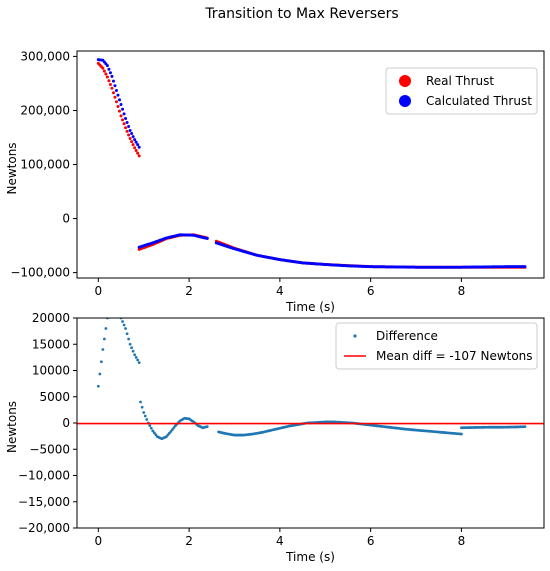 The width and height of the screenshot is (550, 571). Describe the element at coordinates (51, 344) in the screenshot. I see `y-tick-label: 15000` at that location.